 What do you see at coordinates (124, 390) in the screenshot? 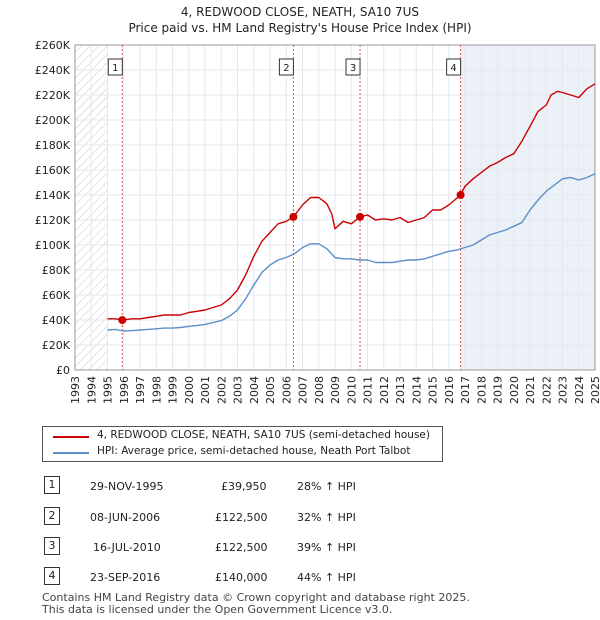
I see `x-tick-label: 1996` at bounding box center [124, 390].